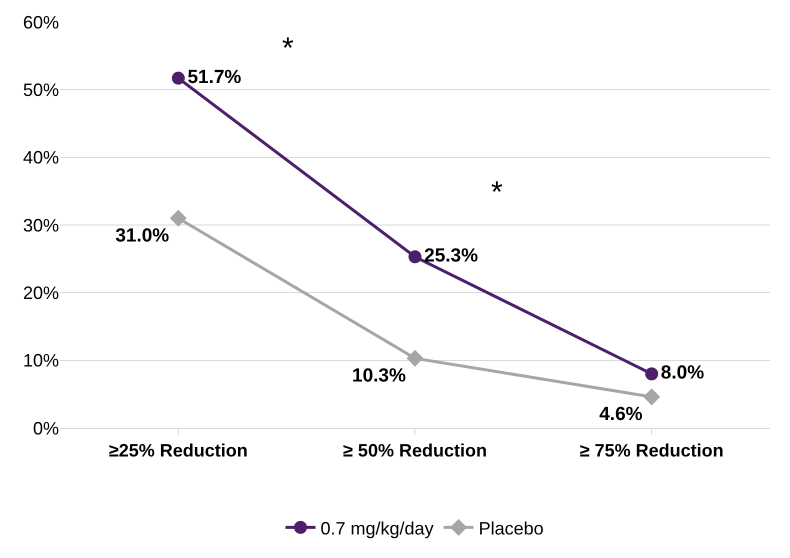 The width and height of the screenshot is (790, 558). Describe the element at coordinates (451, 256) in the screenshot. I see `data-label: 25.3%` at that location.